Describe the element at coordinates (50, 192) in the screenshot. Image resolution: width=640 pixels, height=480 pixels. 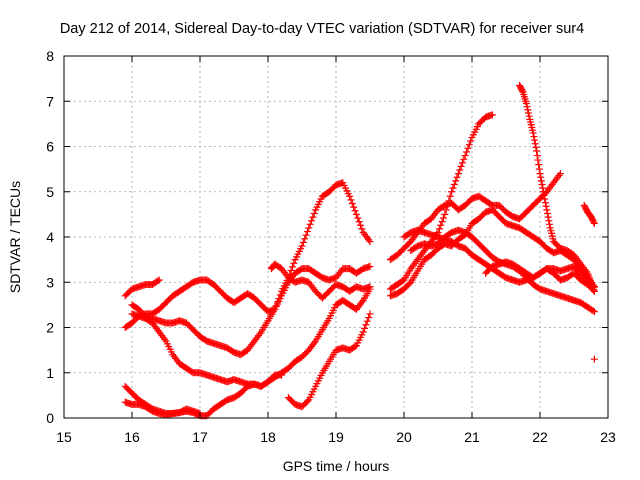
I see `y-tick-label: 5` at that location.